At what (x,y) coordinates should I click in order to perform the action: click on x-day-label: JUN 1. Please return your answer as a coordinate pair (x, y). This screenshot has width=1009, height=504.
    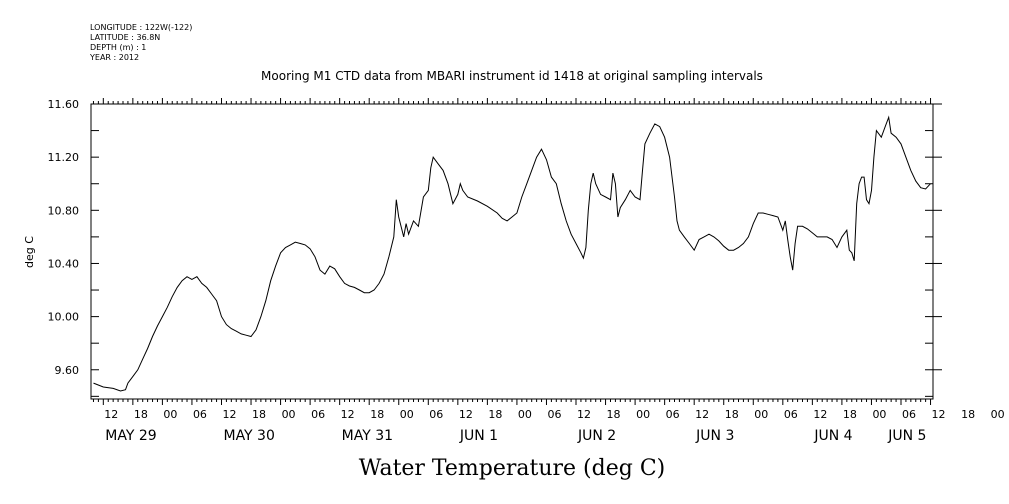
    Looking at the image, I should click on (478, 436).